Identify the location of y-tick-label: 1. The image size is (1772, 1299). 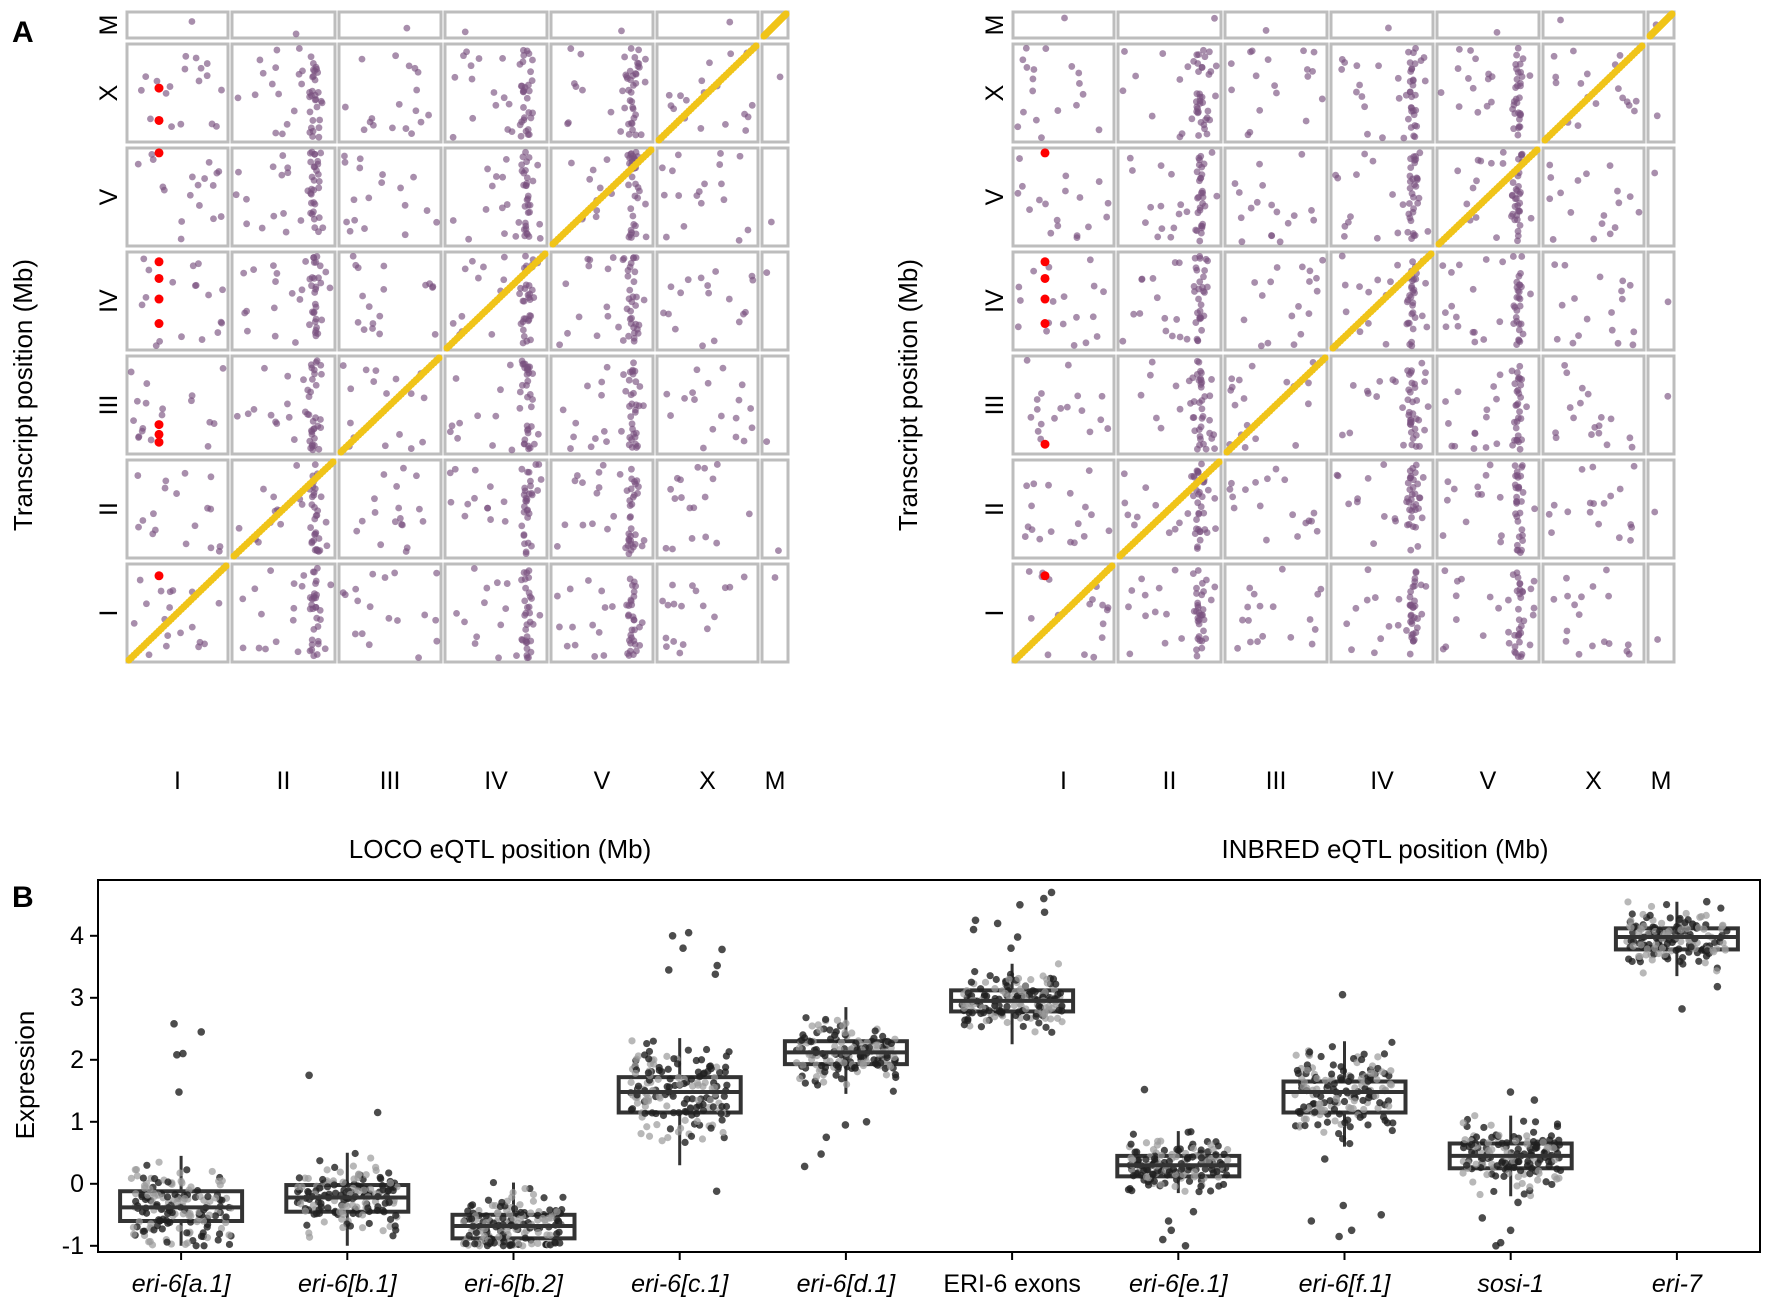
(77, 1122).